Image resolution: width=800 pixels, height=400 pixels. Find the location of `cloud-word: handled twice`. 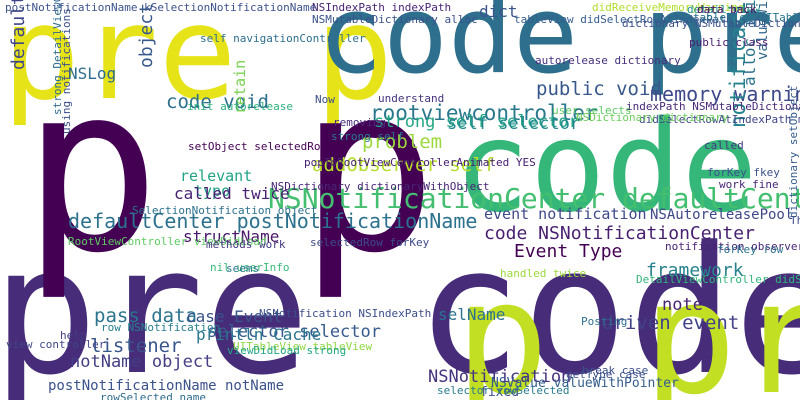

cloud-word: handled twice is located at coordinates (543, 273).